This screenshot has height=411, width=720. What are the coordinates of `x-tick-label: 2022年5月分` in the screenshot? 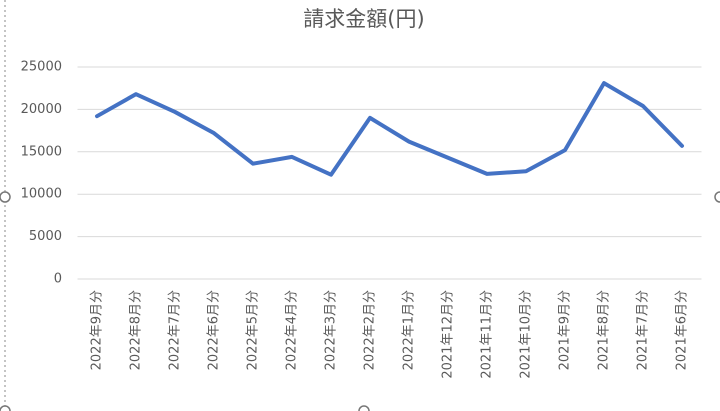 It's located at (253, 330).